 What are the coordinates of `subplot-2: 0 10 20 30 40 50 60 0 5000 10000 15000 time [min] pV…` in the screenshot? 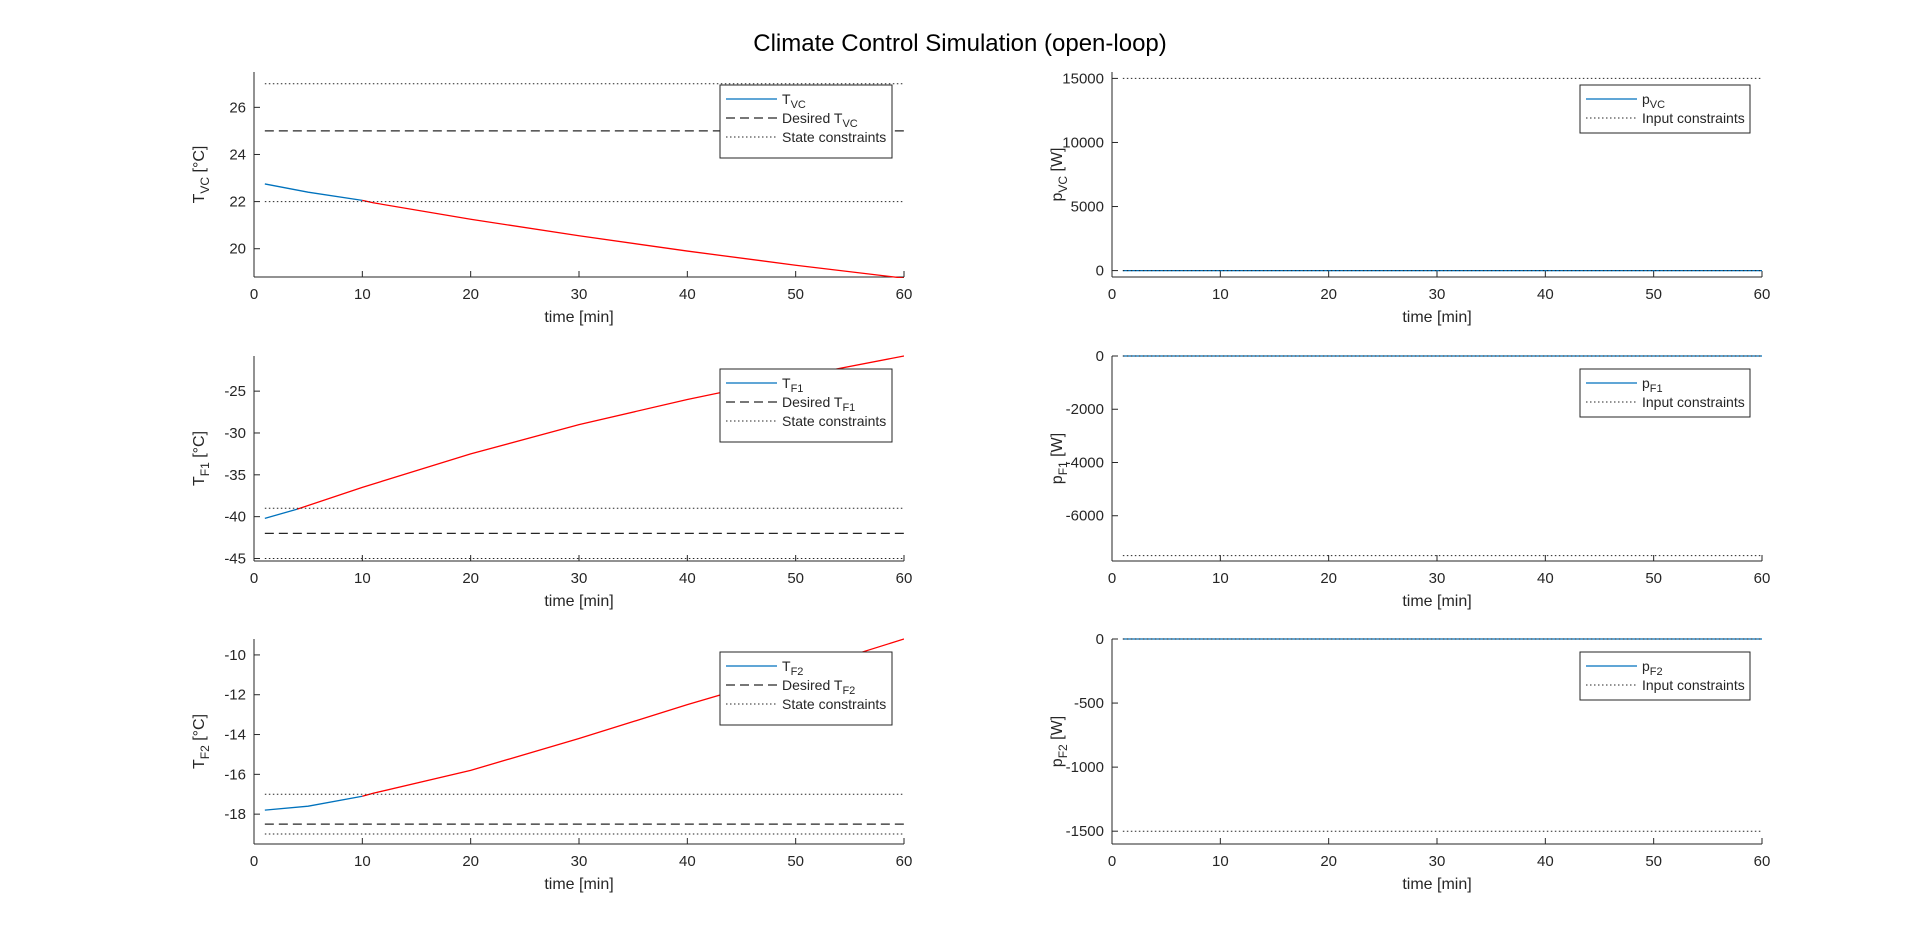 It's located at (1409, 198).